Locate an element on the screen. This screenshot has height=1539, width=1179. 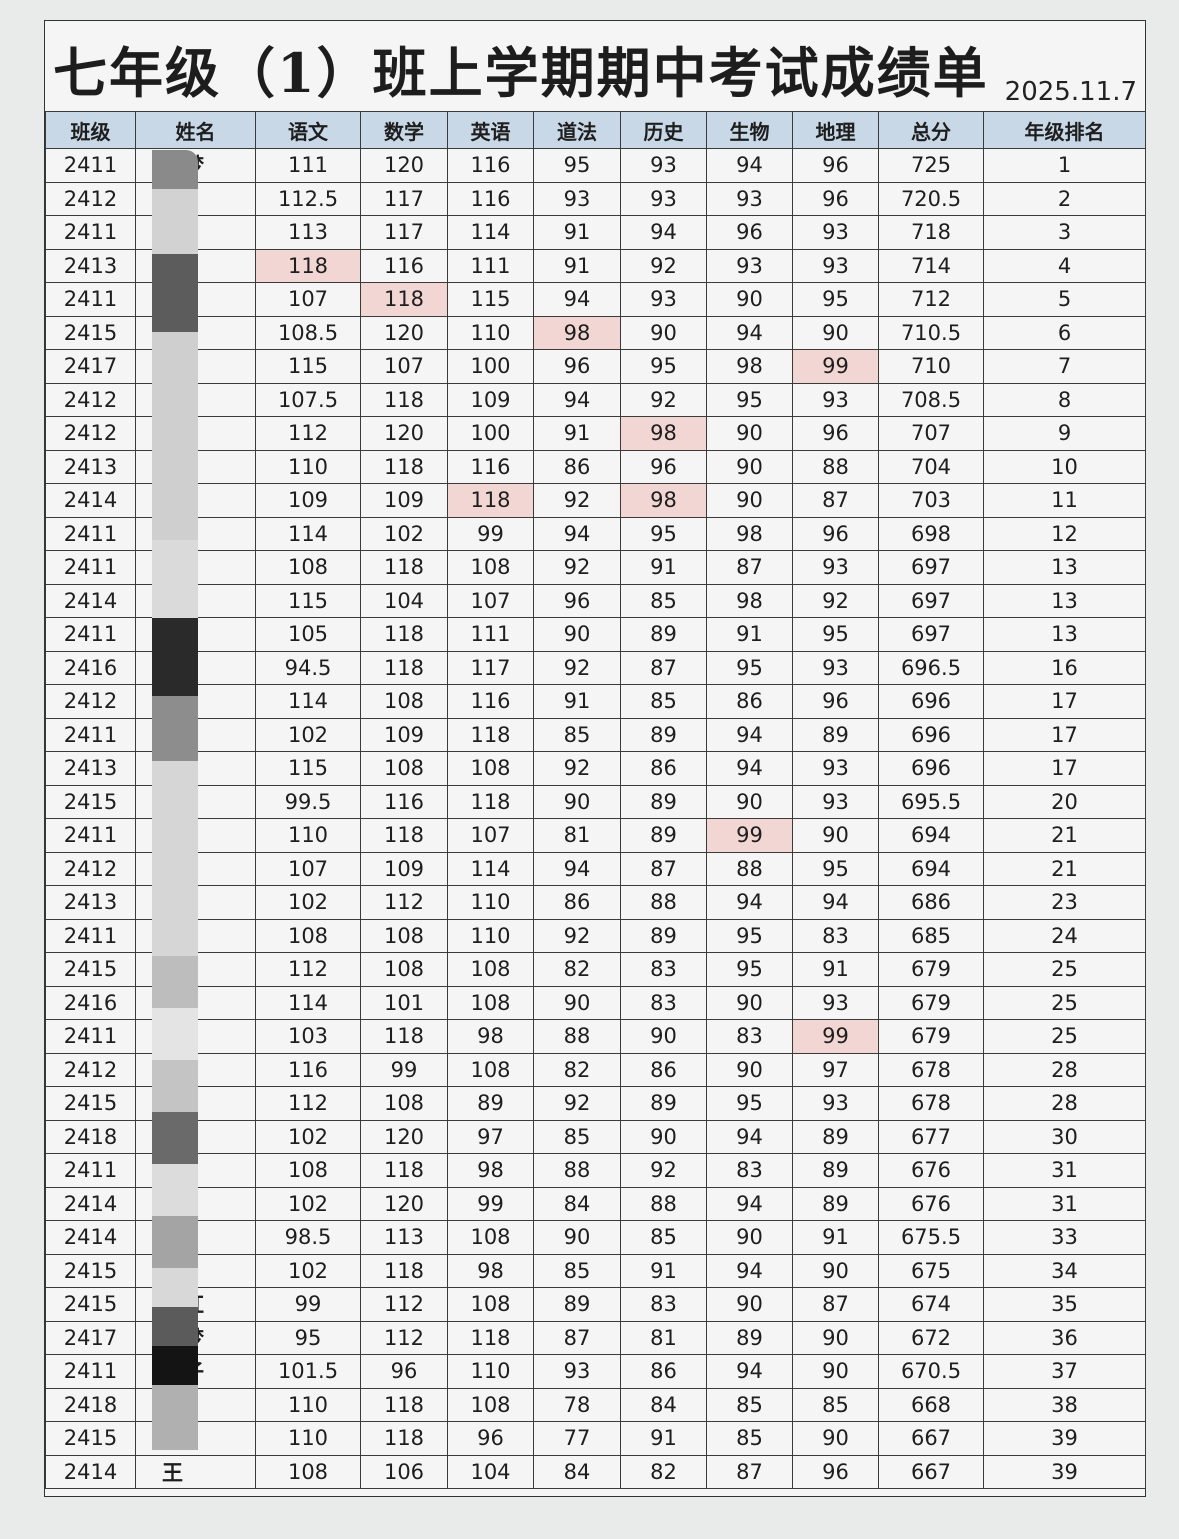
table-cell: 98.5 is located at coordinates (308, 1237).